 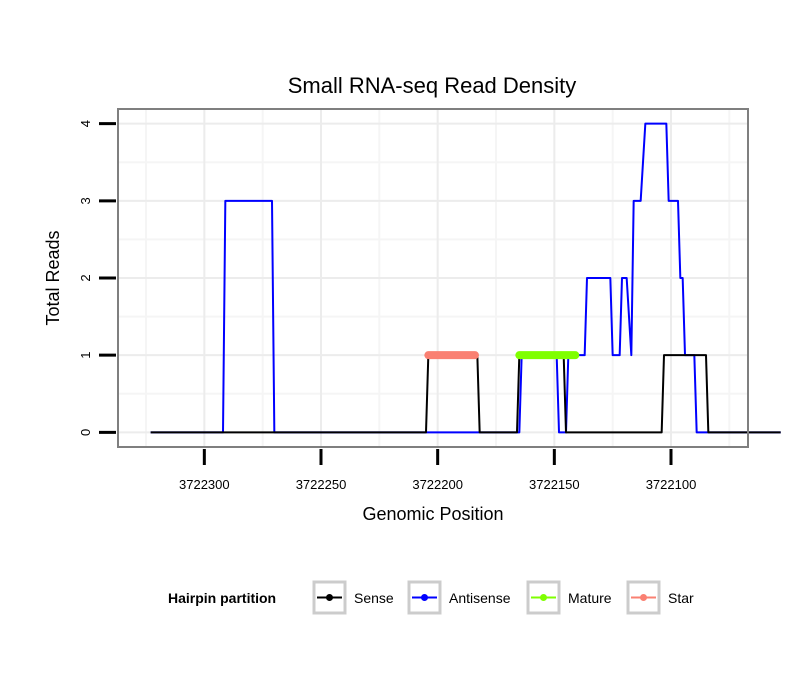 What do you see at coordinates (85, 277) in the screenshot?
I see `y-tick-label: 2` at bounding box center [85, 277].